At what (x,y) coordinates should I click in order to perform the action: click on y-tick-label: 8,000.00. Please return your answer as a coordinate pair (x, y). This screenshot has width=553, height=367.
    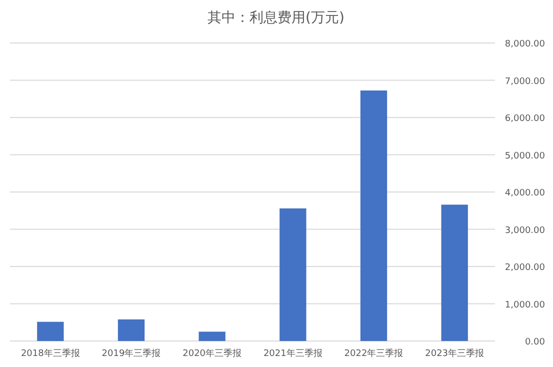
    Looking at the image, I should click on (525, 45).